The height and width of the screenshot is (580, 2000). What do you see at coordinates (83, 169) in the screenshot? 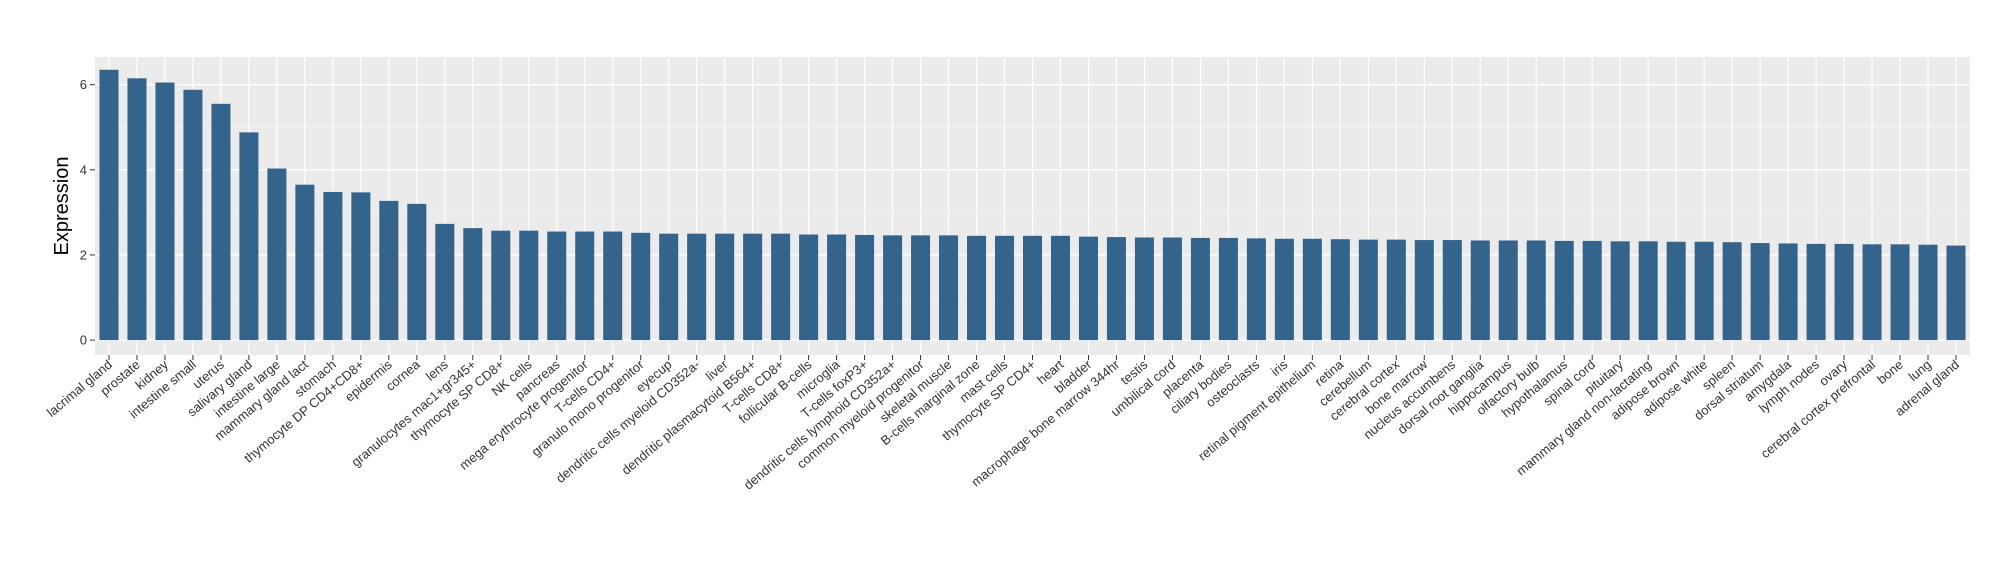
I see `y-tick-label: 4` at bounding box center [83, 169].